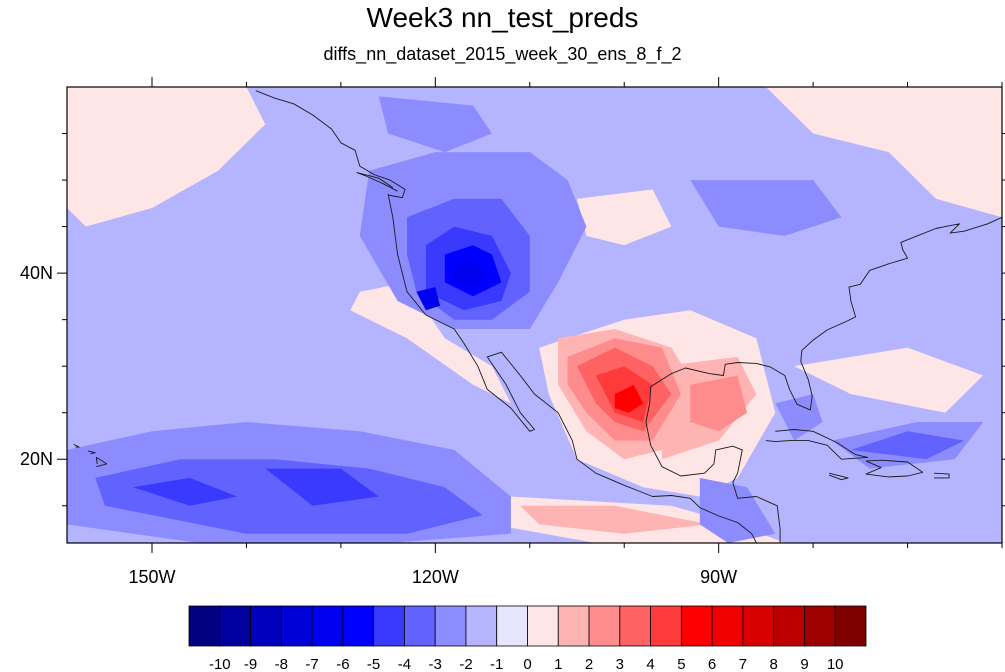  What do you see at coordinates (712, 664) in the screenshot?
I see `colorbar-label: 6` at bounding box center [712, 664].